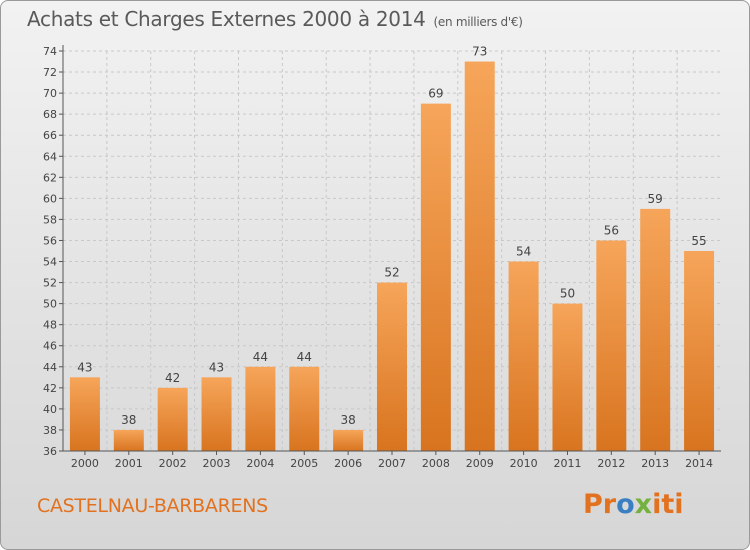 The image size is (750, 550). What do you see at coordinates (655, 199) in the screenshot?
I see `data-label: 59` at bounding box center [655, 199].